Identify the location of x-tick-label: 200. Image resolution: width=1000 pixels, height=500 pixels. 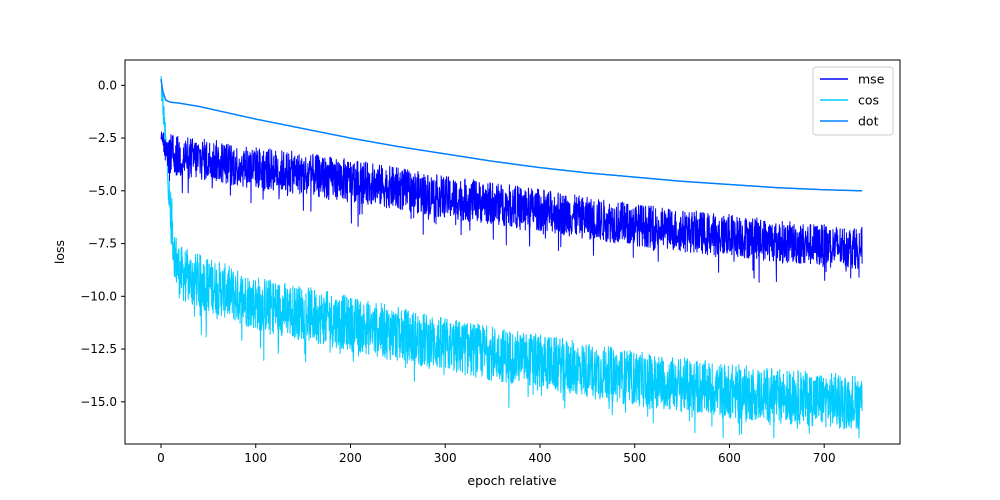
(350, 458).